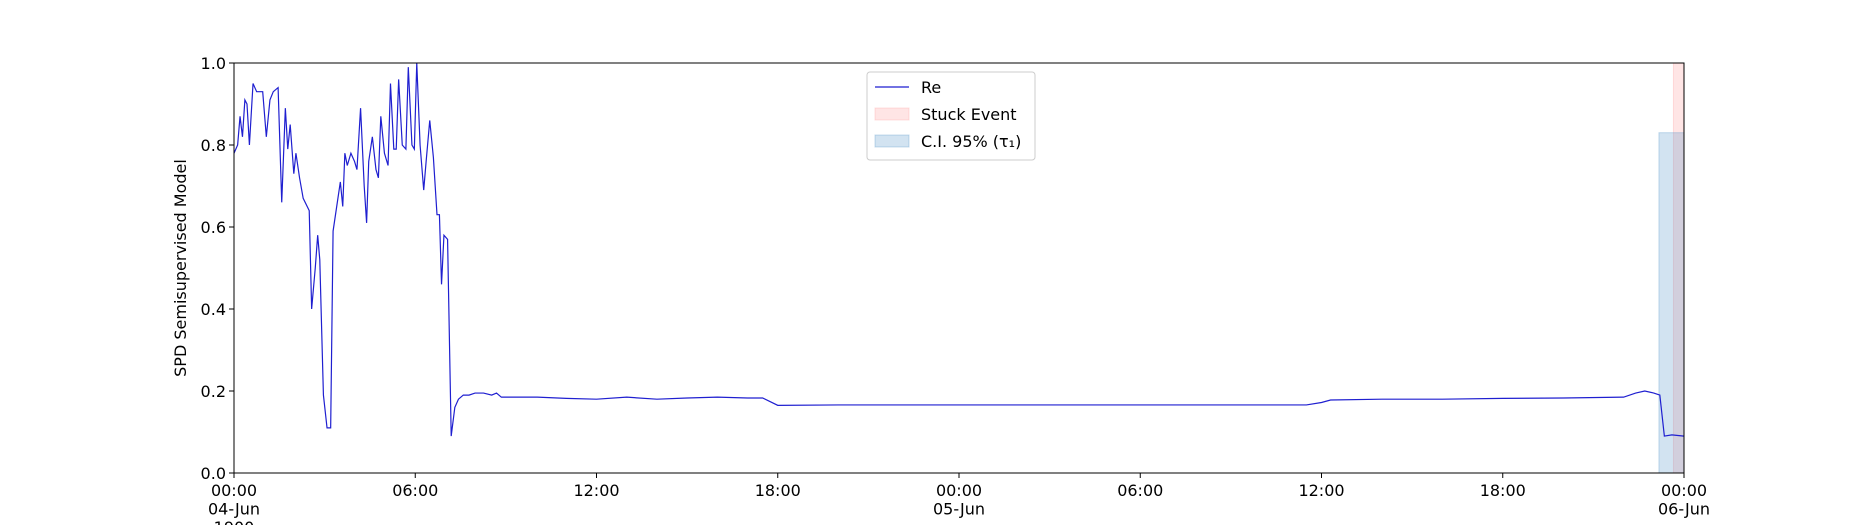 The image size is (1850, 525). Describe the element at coordinates (969, 114) in the screenshot. I see `legend-label: Stuck Event` at that location.